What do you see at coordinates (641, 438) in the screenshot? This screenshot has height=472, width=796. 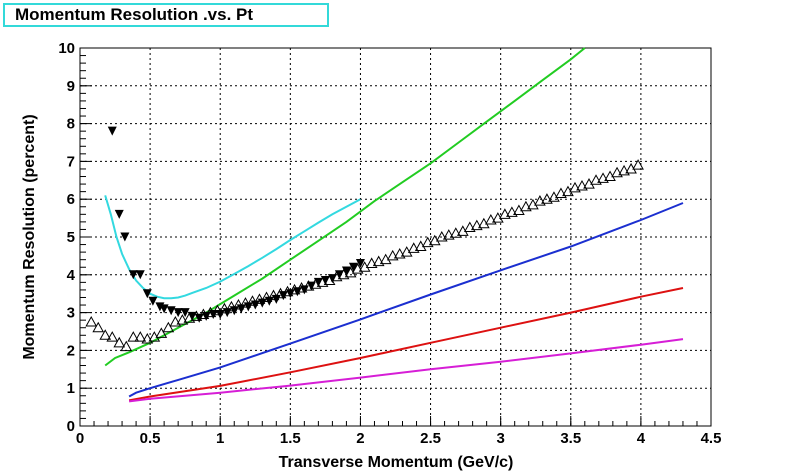 I see `x-tick-label: 4` at bounding box center [641, 438].